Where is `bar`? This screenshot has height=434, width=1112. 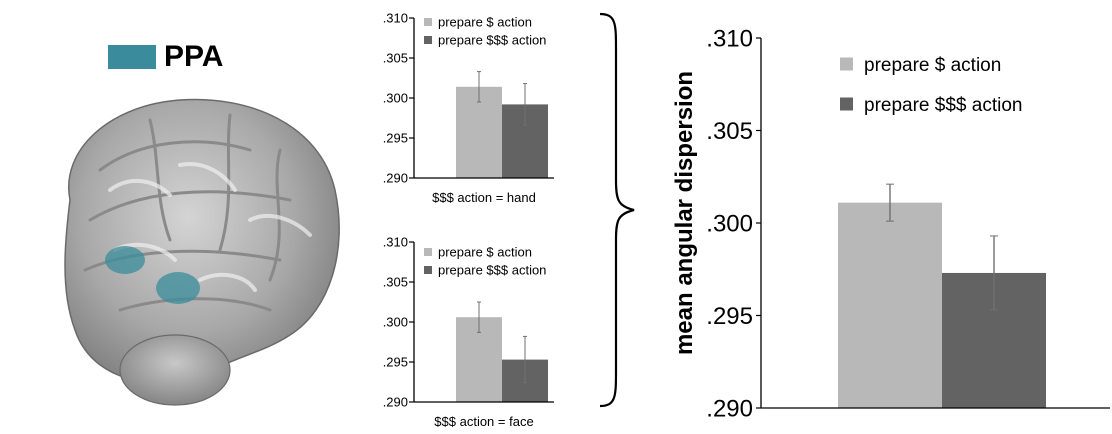
bar is located at coordinates (890, 305).